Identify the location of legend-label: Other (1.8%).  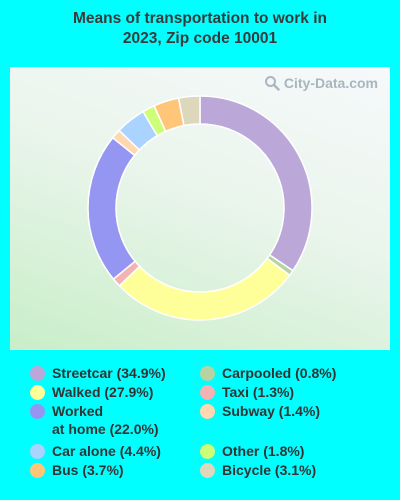
(263, 451).